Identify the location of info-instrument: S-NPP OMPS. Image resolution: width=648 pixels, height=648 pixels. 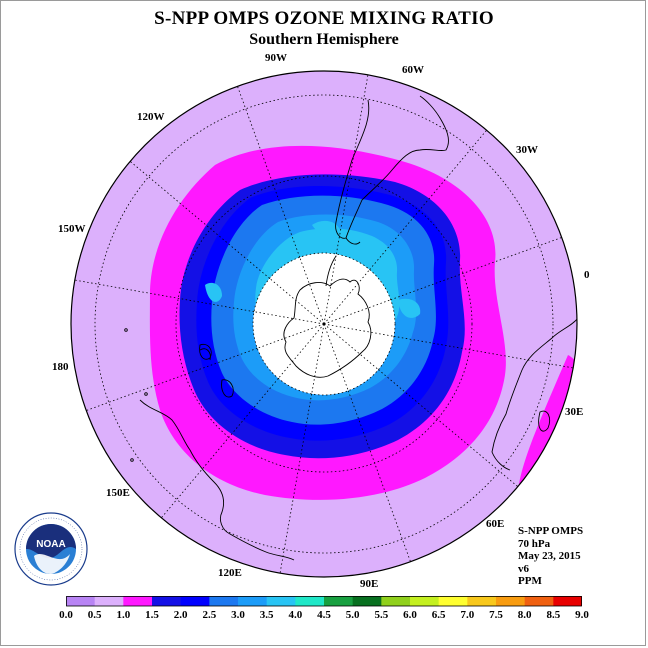
(551, 531).